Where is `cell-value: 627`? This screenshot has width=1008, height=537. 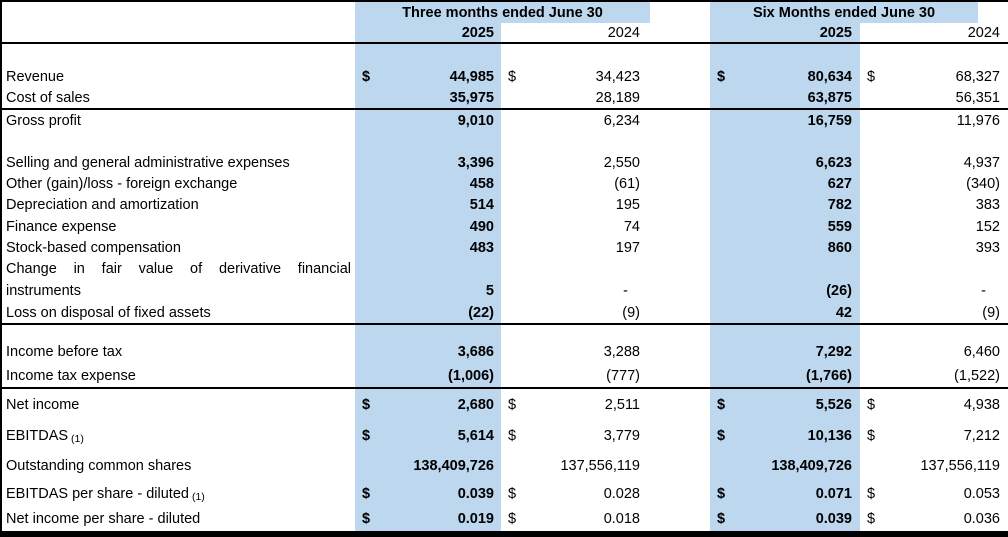 cell-value: 627 is located at coordinates (839, 183).